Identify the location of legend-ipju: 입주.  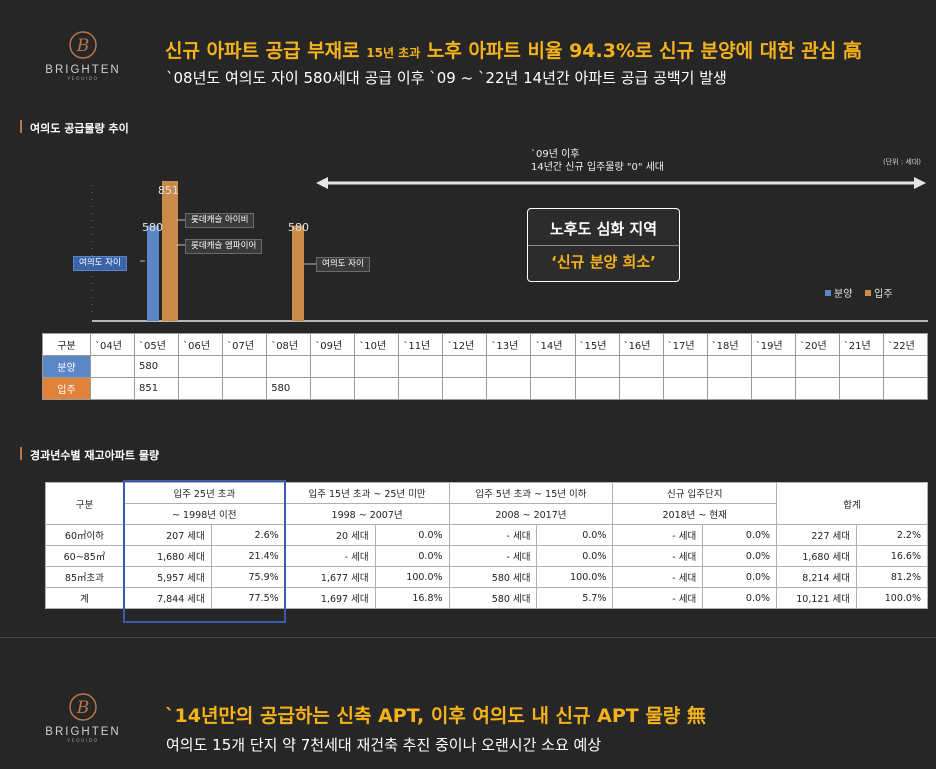
(883, 294).